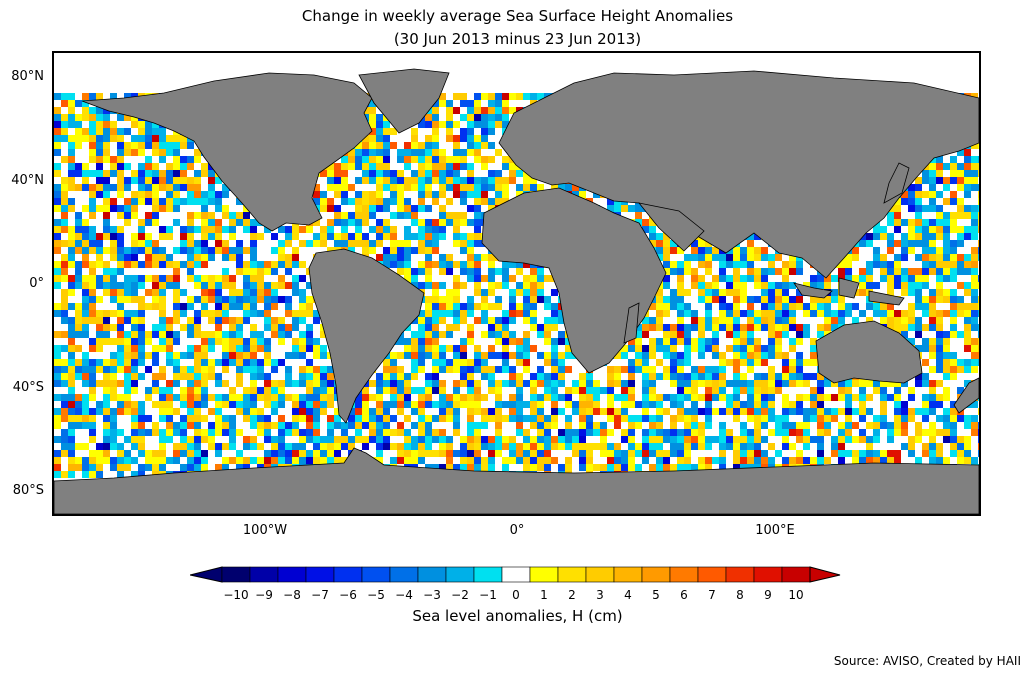 This screenshot has height=676, width=1035. I want to click on colorbar, so click(517, 575).